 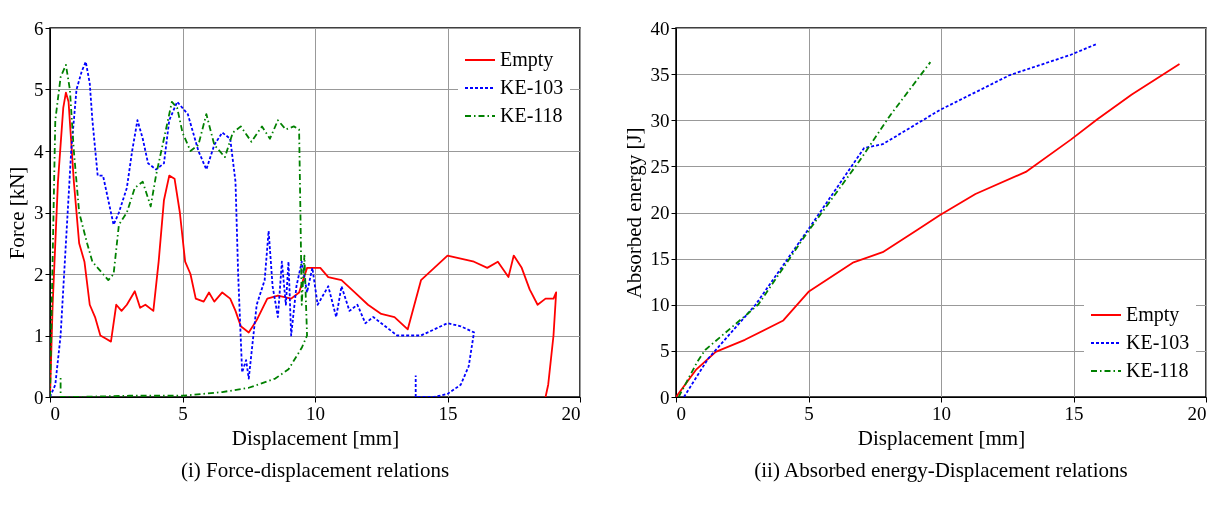 I want to click on y-tick-label: 35, so click(x=660, y=74).